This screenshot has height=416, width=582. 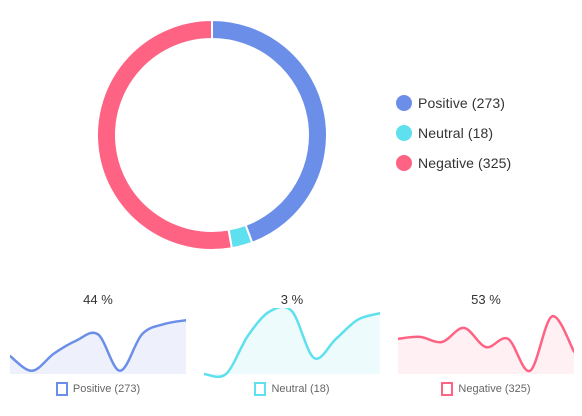 I want to click on legend-dot-negative, so click(x=404, y=163).